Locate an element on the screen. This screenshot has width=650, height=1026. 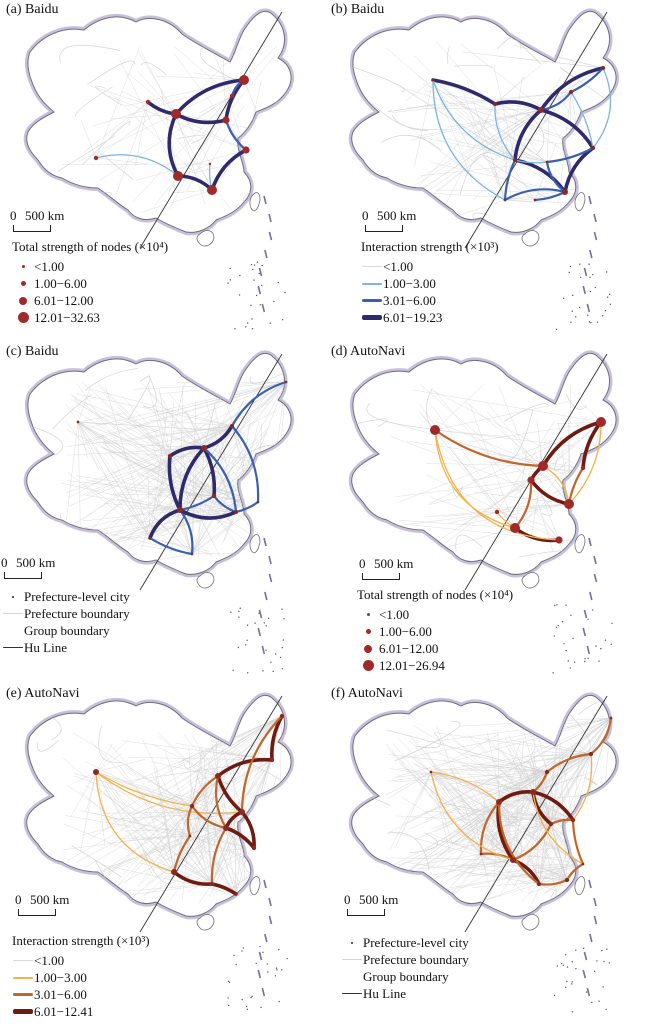
legend-item: <1.00 is located at coordinates (81, 960).